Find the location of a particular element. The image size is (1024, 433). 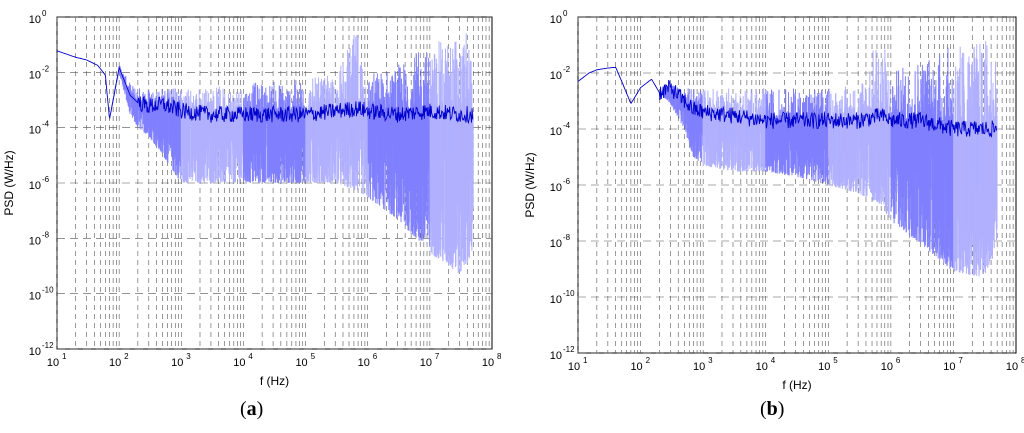

panel-label-b-letter: b is located at coordinates (772, 409).